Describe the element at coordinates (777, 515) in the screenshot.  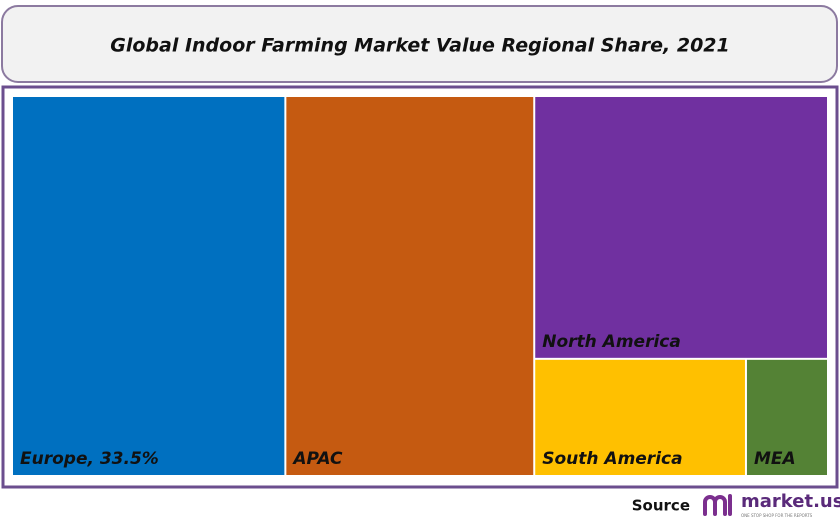
I see `tagline: ONE STOP SHOP FOR THE REPORTS` at that location.